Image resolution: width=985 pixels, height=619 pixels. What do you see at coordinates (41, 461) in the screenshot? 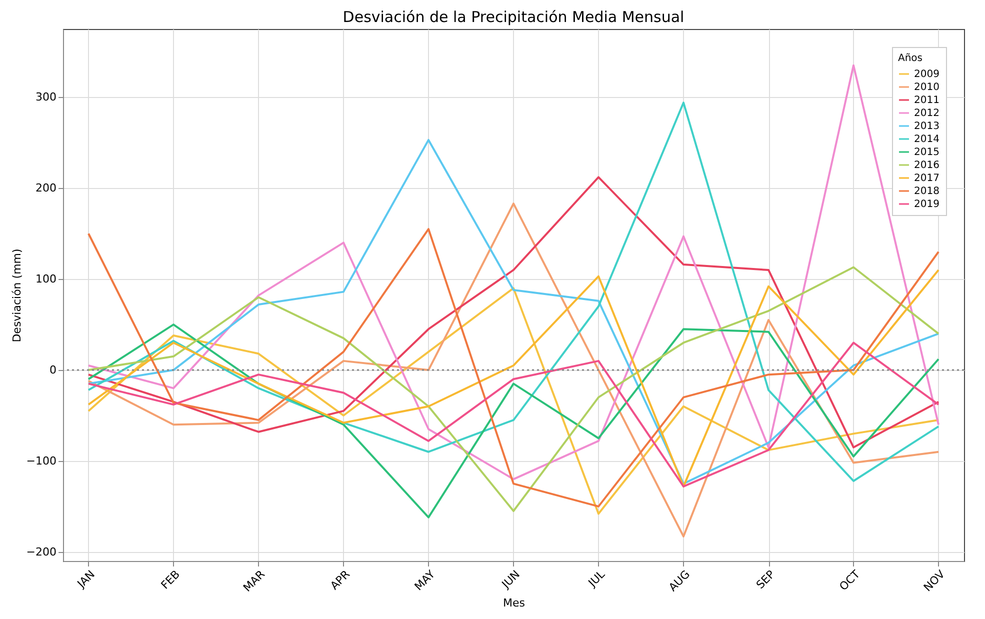
I see `y-tick-label: −100` at bounding box center [41, 461].